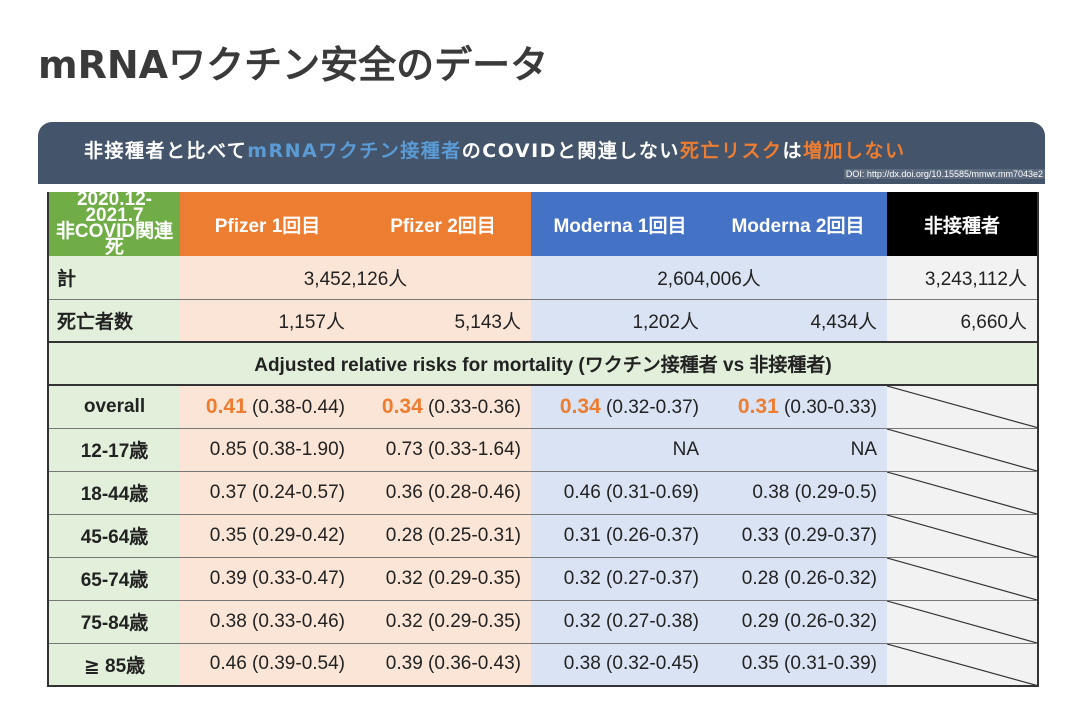  Describe the element at coordinates (267, 321) in the screenshot. I see `deaths-pfizer-1: 1,157人` at that location.